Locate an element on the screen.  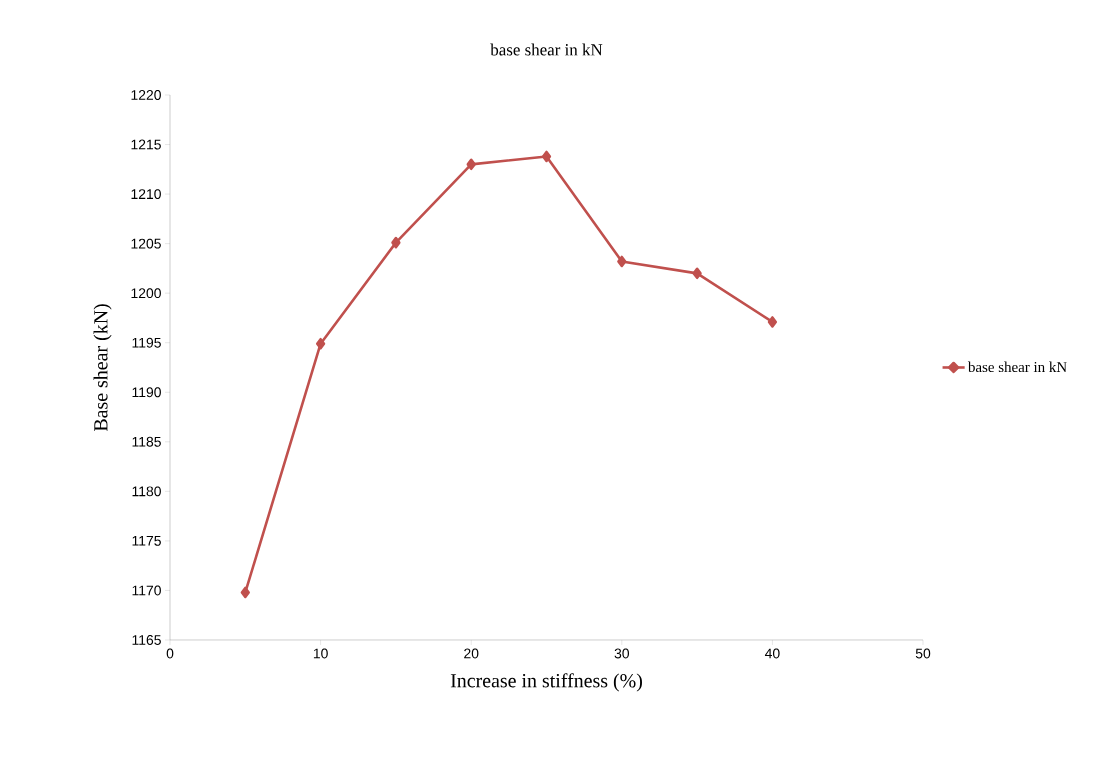
legend-label: base shear in kN is located at coordinates (1017, 367).